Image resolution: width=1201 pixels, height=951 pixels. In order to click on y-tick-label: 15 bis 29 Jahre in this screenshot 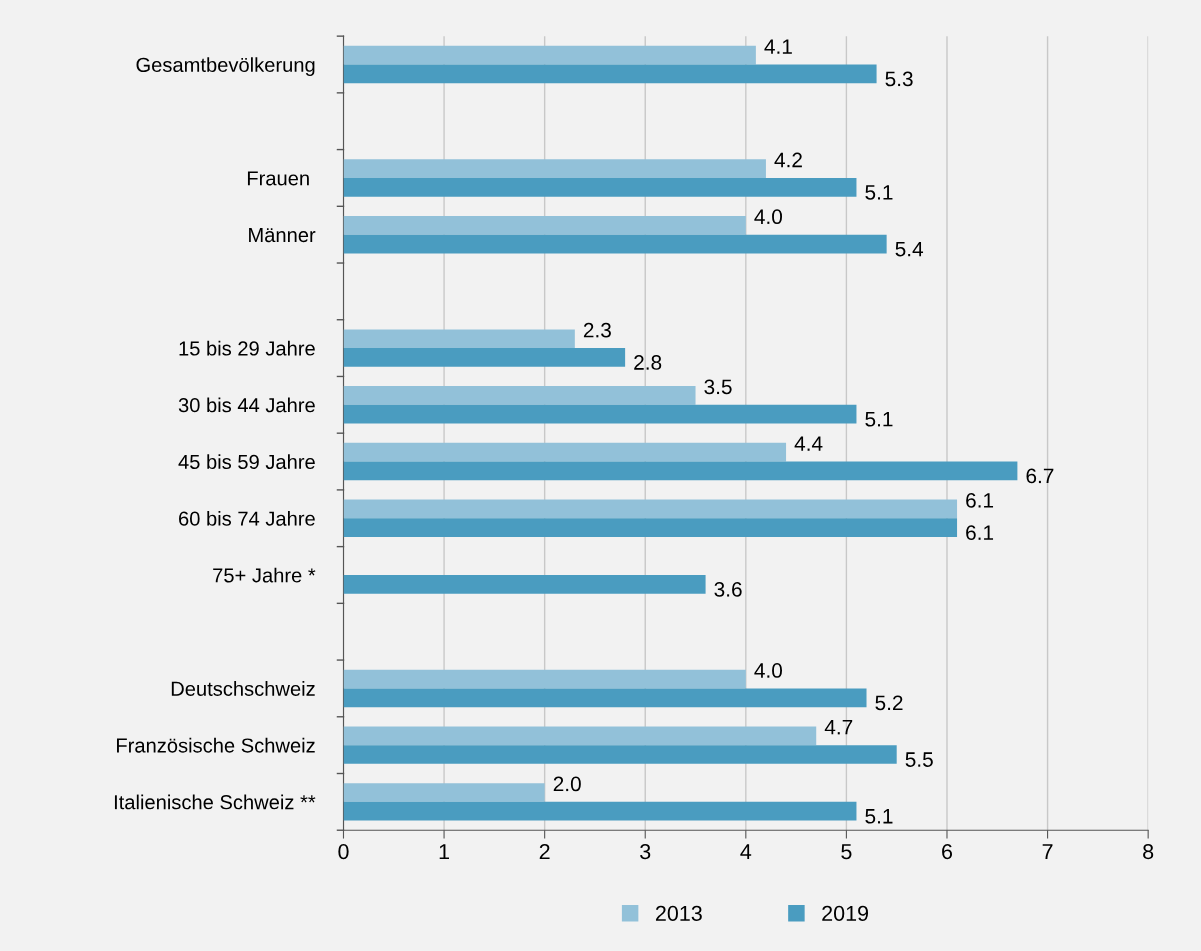, I will do `click(247, 348)`.